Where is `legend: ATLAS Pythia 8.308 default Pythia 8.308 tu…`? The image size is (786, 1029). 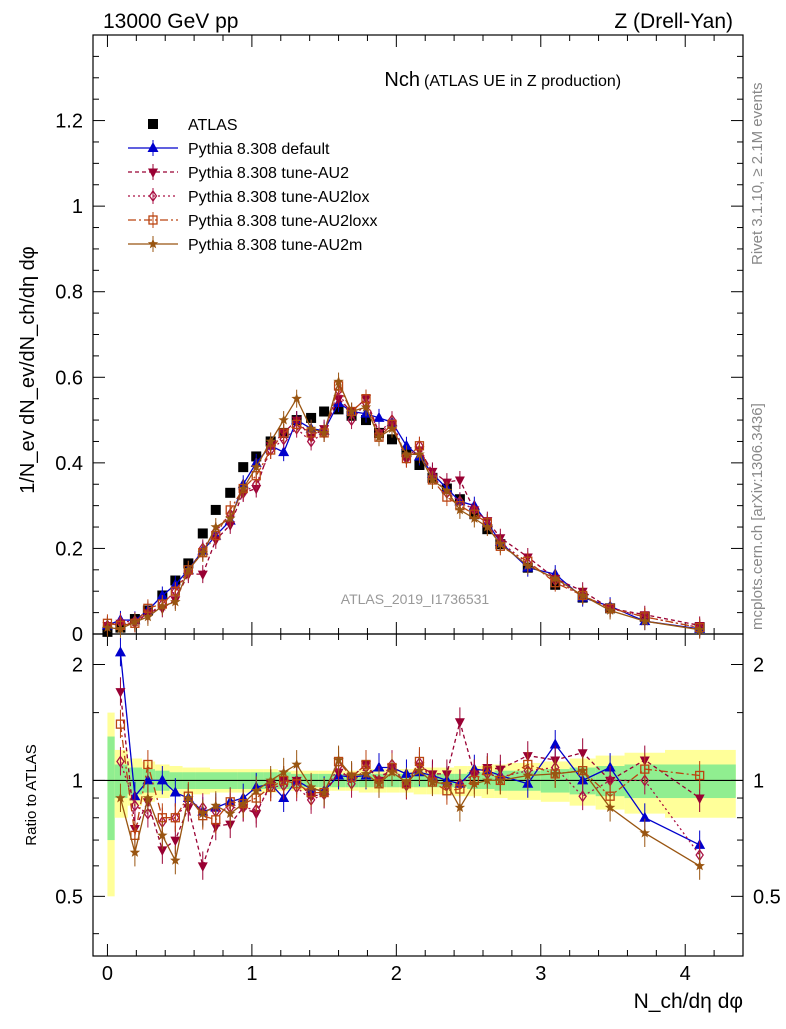 legend: ATLAS Pythia 8.308 default Pythia 8.308 tu… is located at coordinates (252, 185).